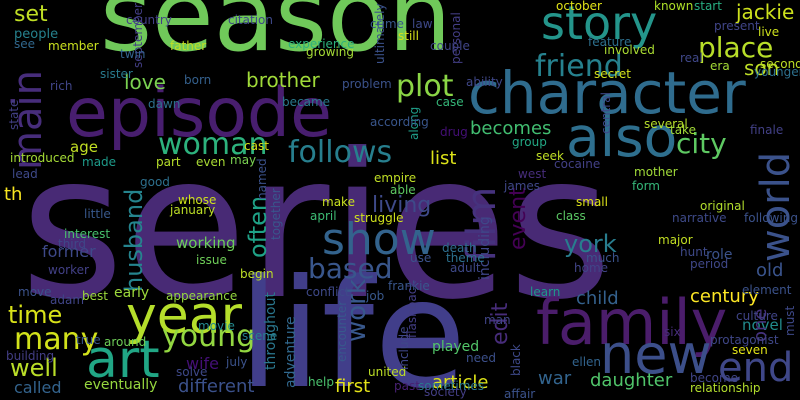  I want to click on word-encounter: encounter, so click(342, 331).